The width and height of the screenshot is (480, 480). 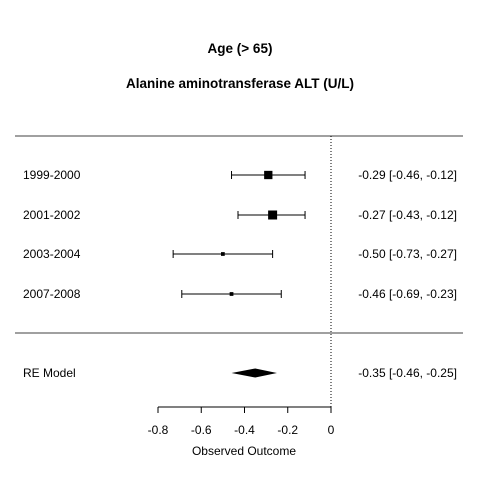 What do you see at coordinates (331, 430) in the screenshot?
I see `x-tick-label: 0` at bounding box center [331, 430].